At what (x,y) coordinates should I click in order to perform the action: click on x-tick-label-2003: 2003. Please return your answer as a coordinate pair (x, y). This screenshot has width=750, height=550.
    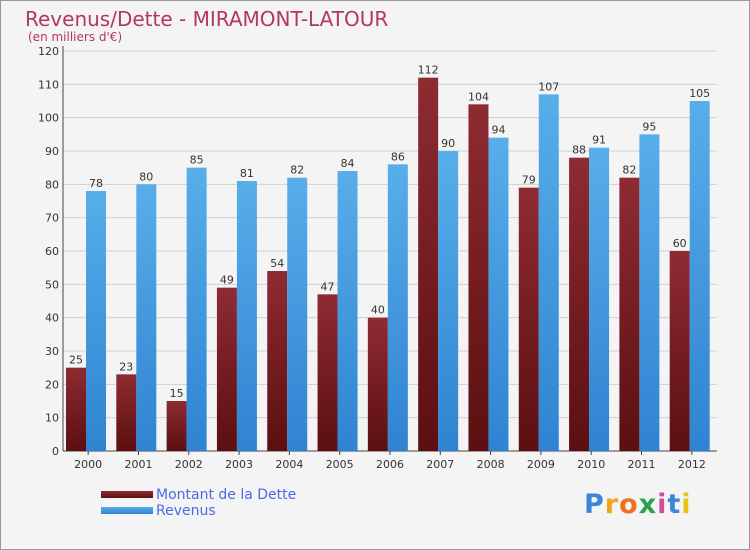
    Looking at the image, I should click on (239, 464).